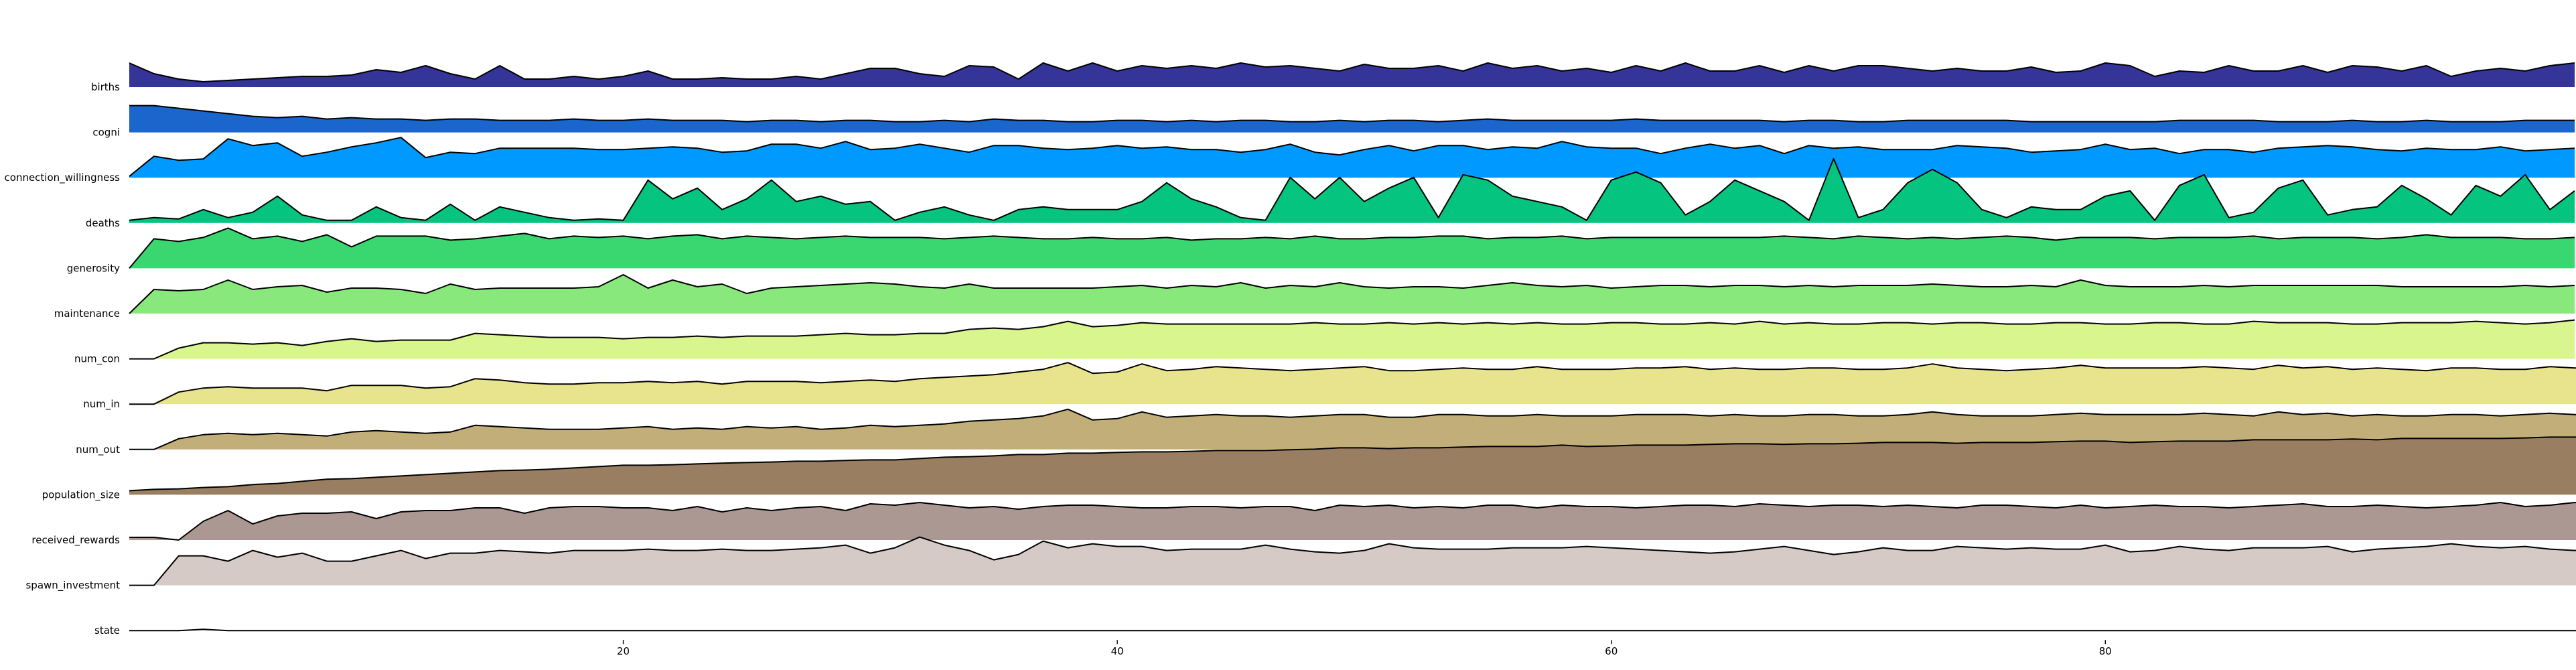 This screenshot has height=670, width=2576. Describe the element at coordinates (1352, 114) in the screenshot. I see `ridge-line-cogni` at that location.